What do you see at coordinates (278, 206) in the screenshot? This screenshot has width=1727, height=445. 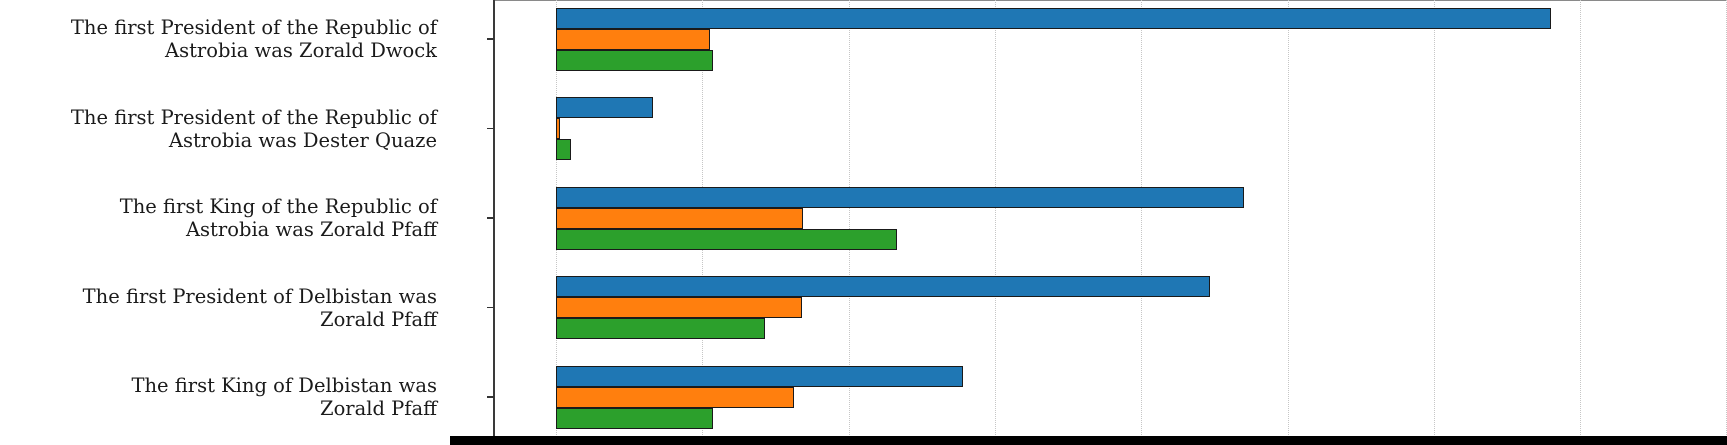 I see `category-label-line: The first King of the Republic of` at bounding box center [278, 206].